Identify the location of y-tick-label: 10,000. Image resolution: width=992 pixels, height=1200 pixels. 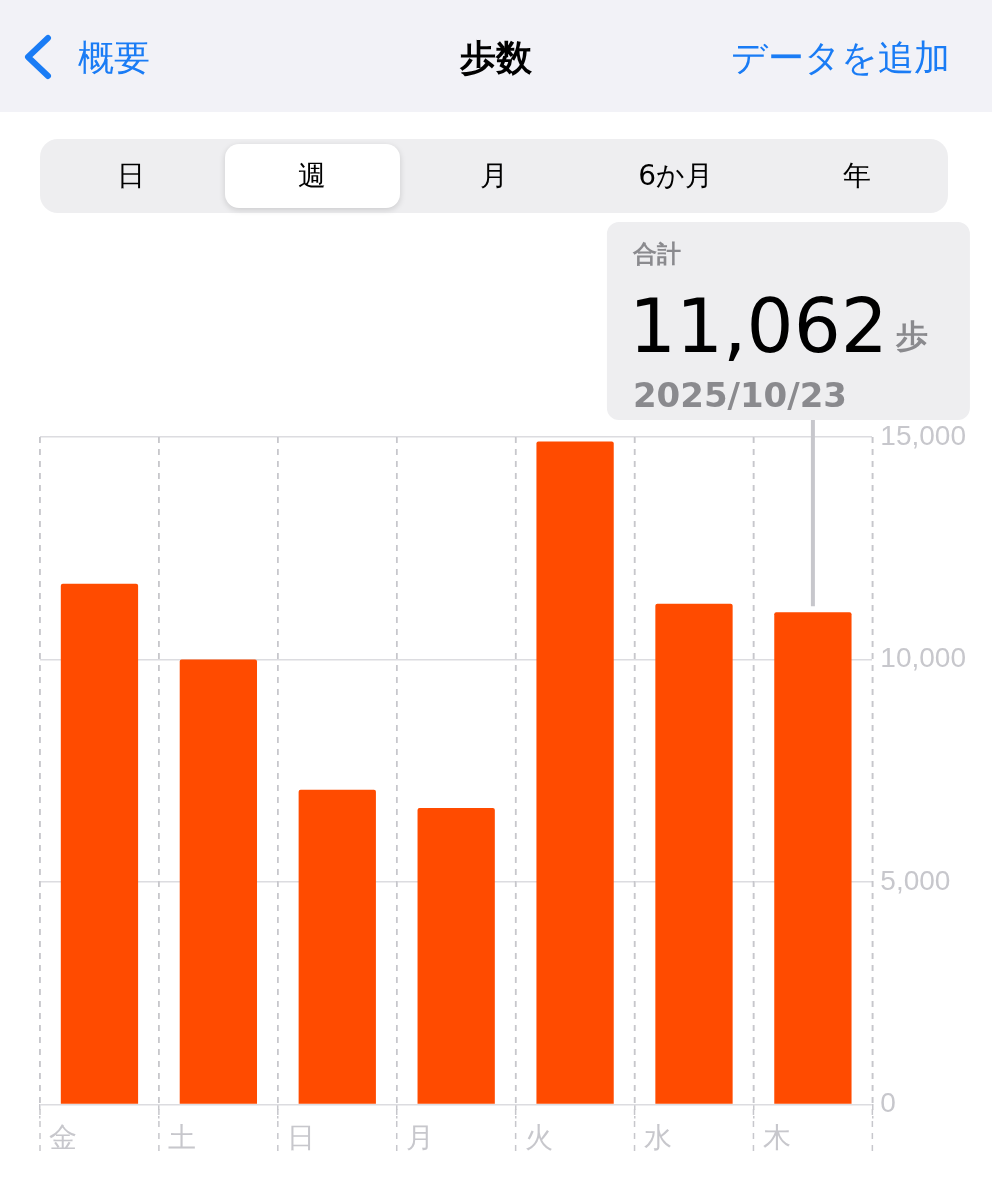
(923, 658).